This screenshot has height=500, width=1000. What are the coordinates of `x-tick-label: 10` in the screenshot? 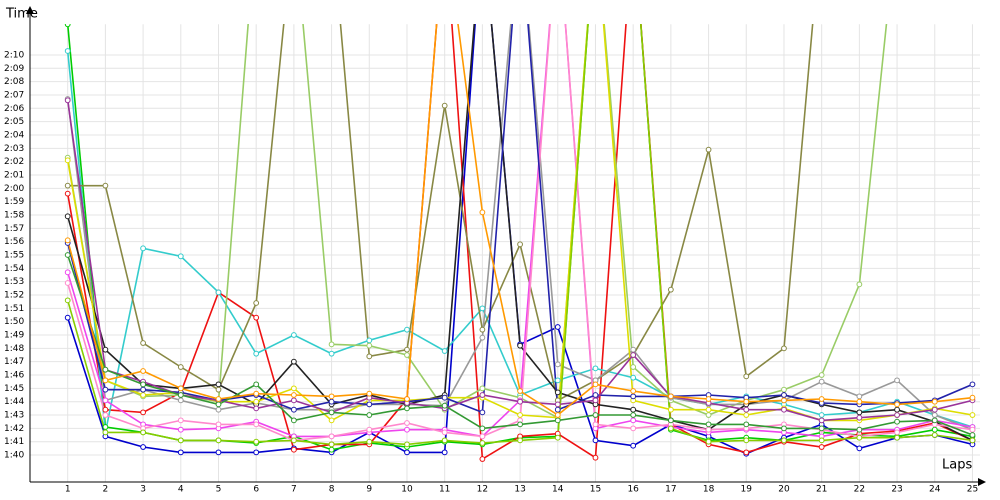 It's located at (407, 490).